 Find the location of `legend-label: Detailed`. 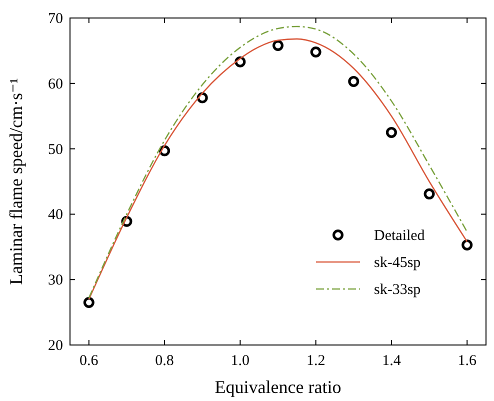

legend-label: Detailed is located at coordinates (400, 236).